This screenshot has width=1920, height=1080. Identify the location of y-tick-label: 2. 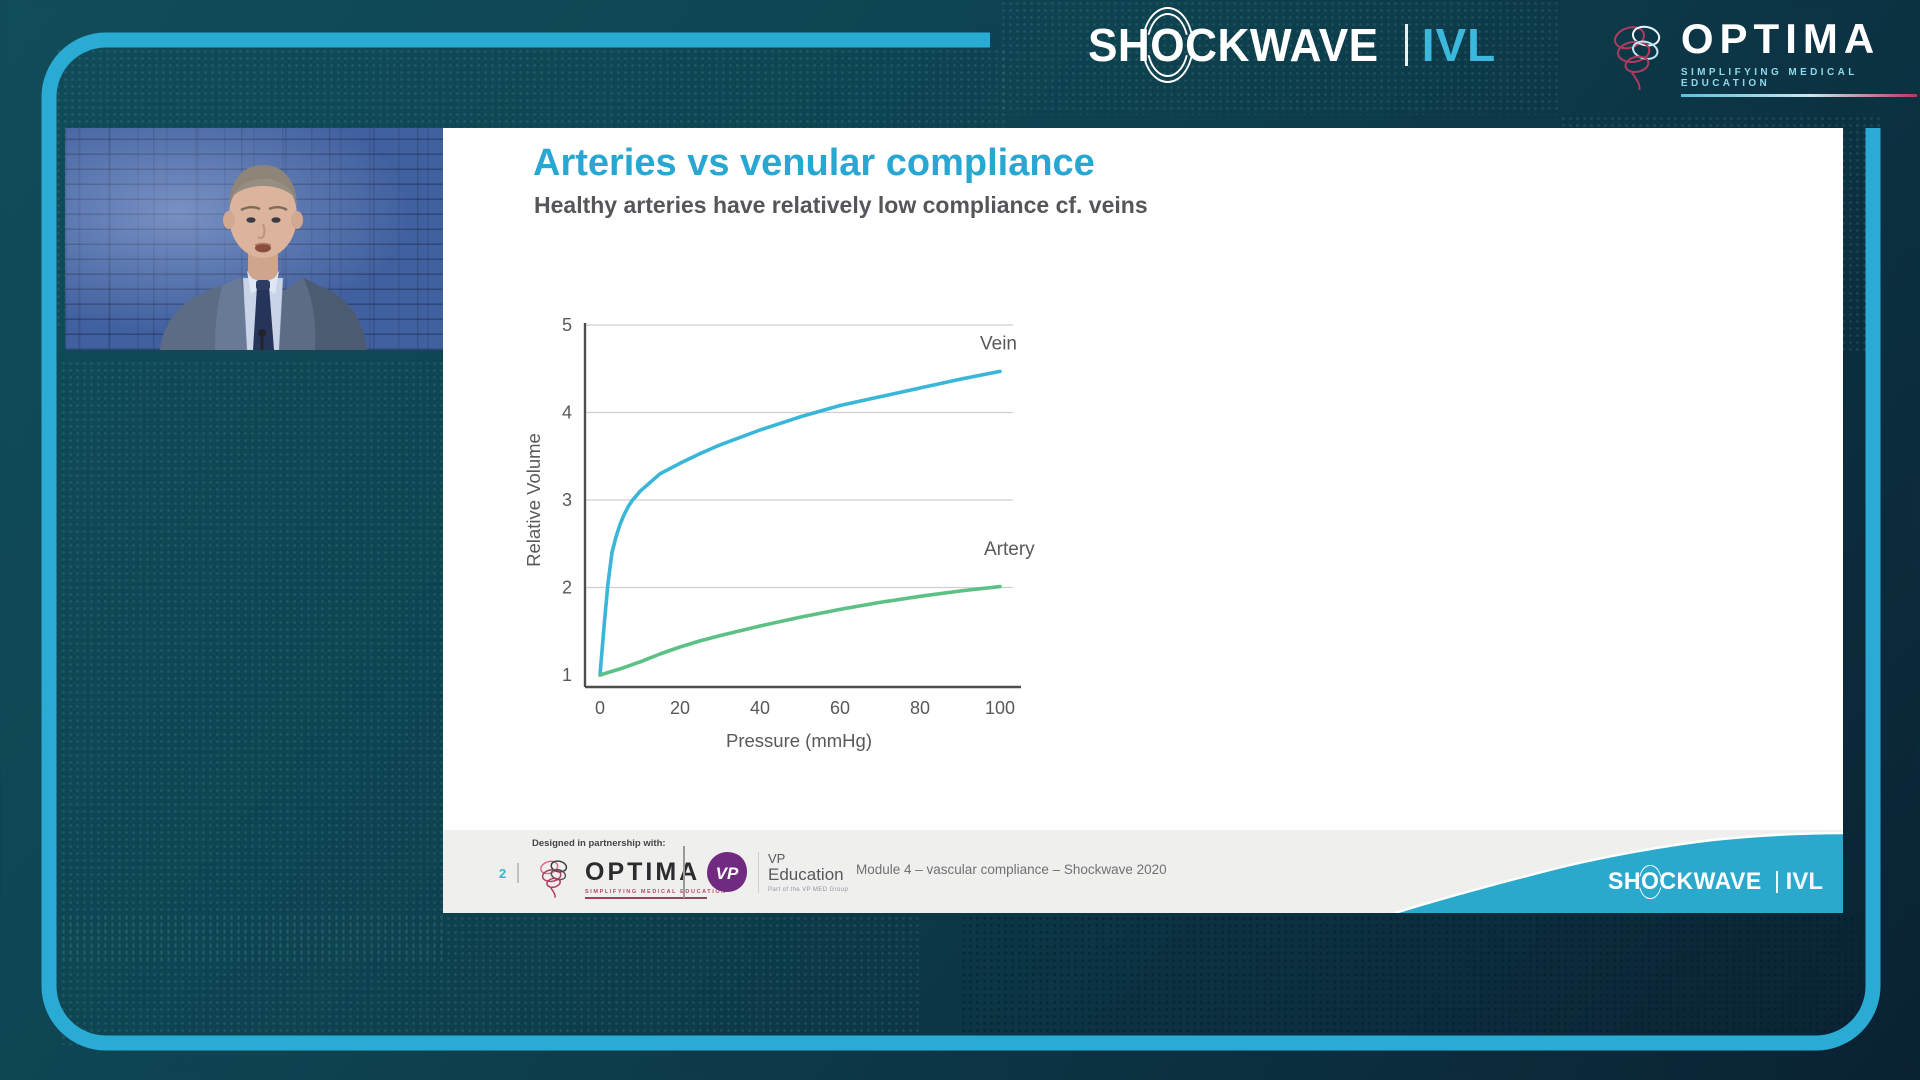
(567, 588).